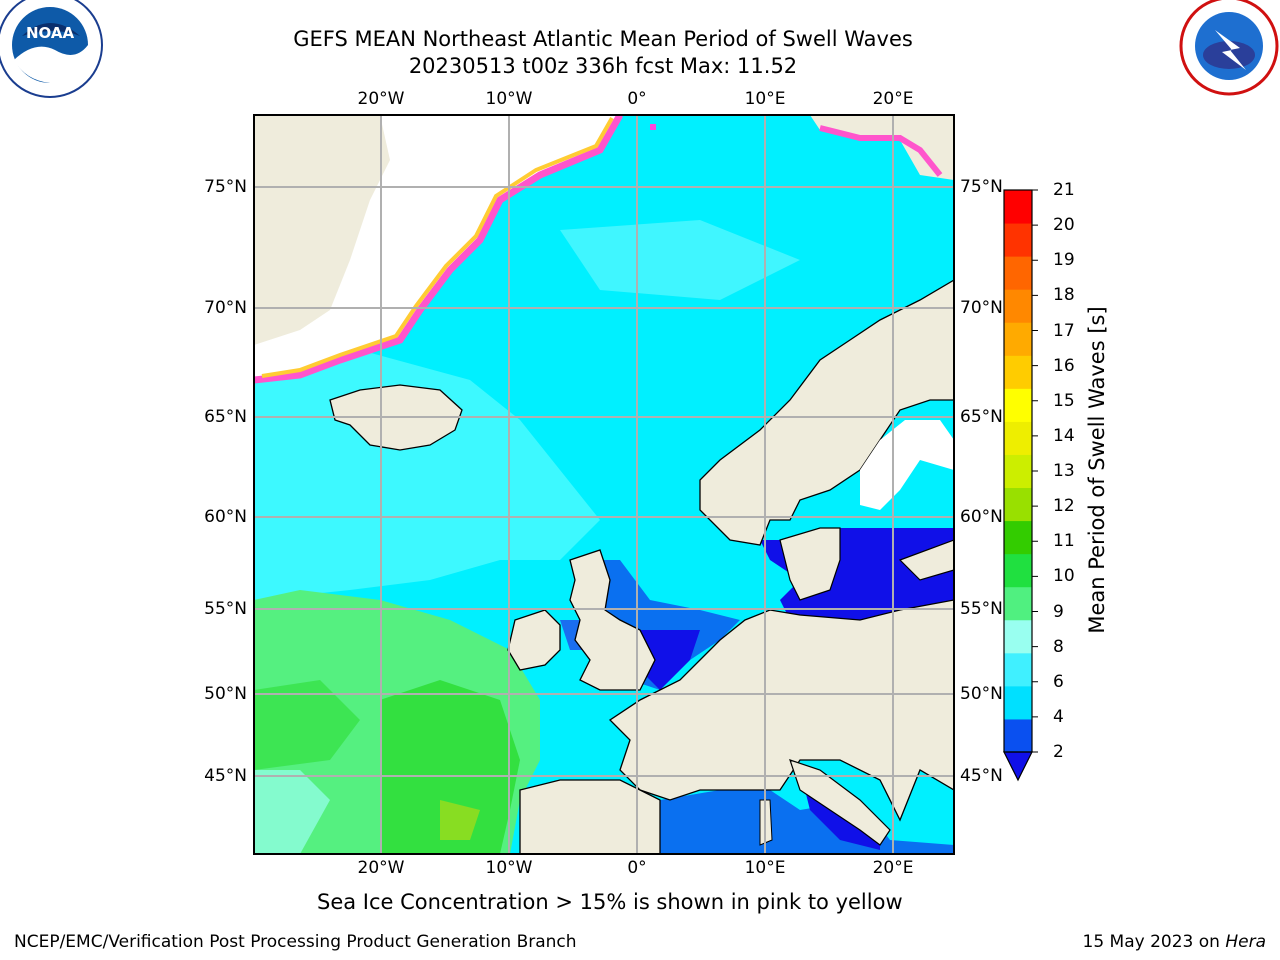 This screenshot has height=960, width=1280. I want to click on lon-label-bottom: 20°E, so click(893, 868).